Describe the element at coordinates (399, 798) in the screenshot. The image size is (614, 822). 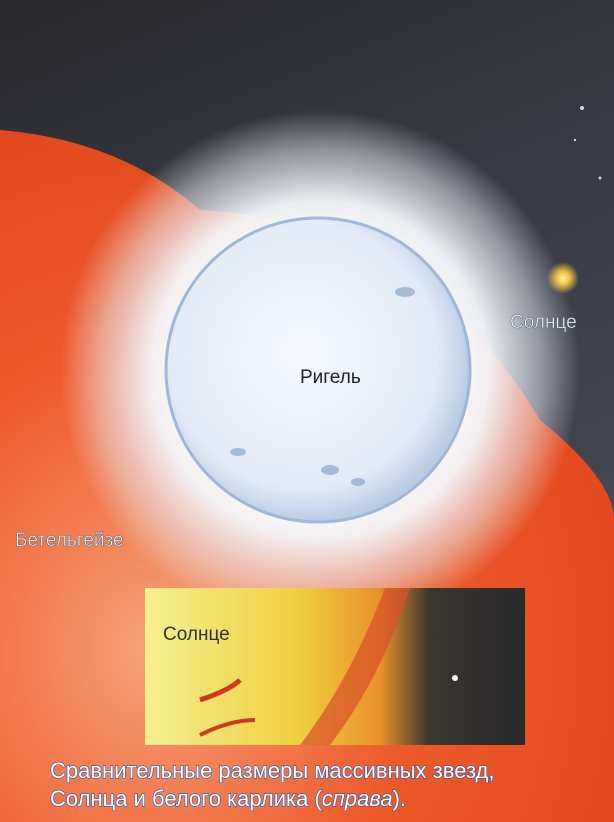
I see `caption-text: ).` at that location.